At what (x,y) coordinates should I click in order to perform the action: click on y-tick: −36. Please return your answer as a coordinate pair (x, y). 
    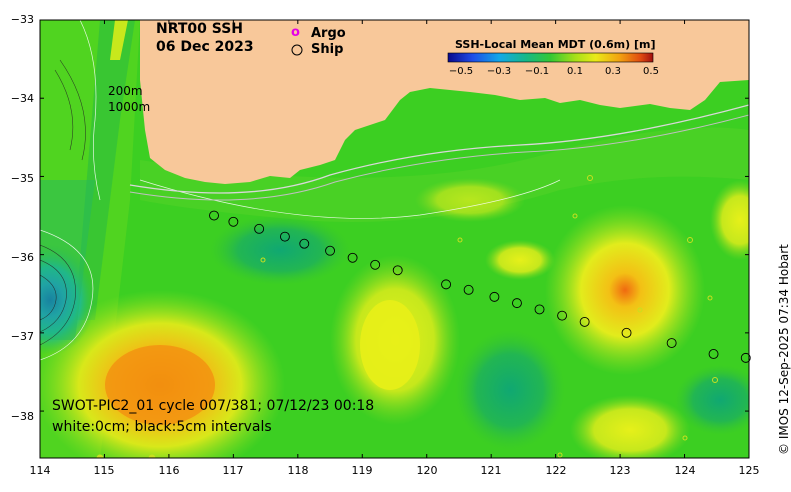
    Looking at the image, I should click on (22, 257).